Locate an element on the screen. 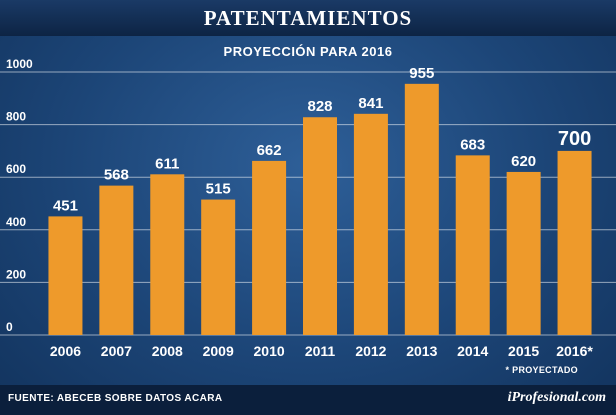  data-label: 451 is located at coordinates (65, 205).